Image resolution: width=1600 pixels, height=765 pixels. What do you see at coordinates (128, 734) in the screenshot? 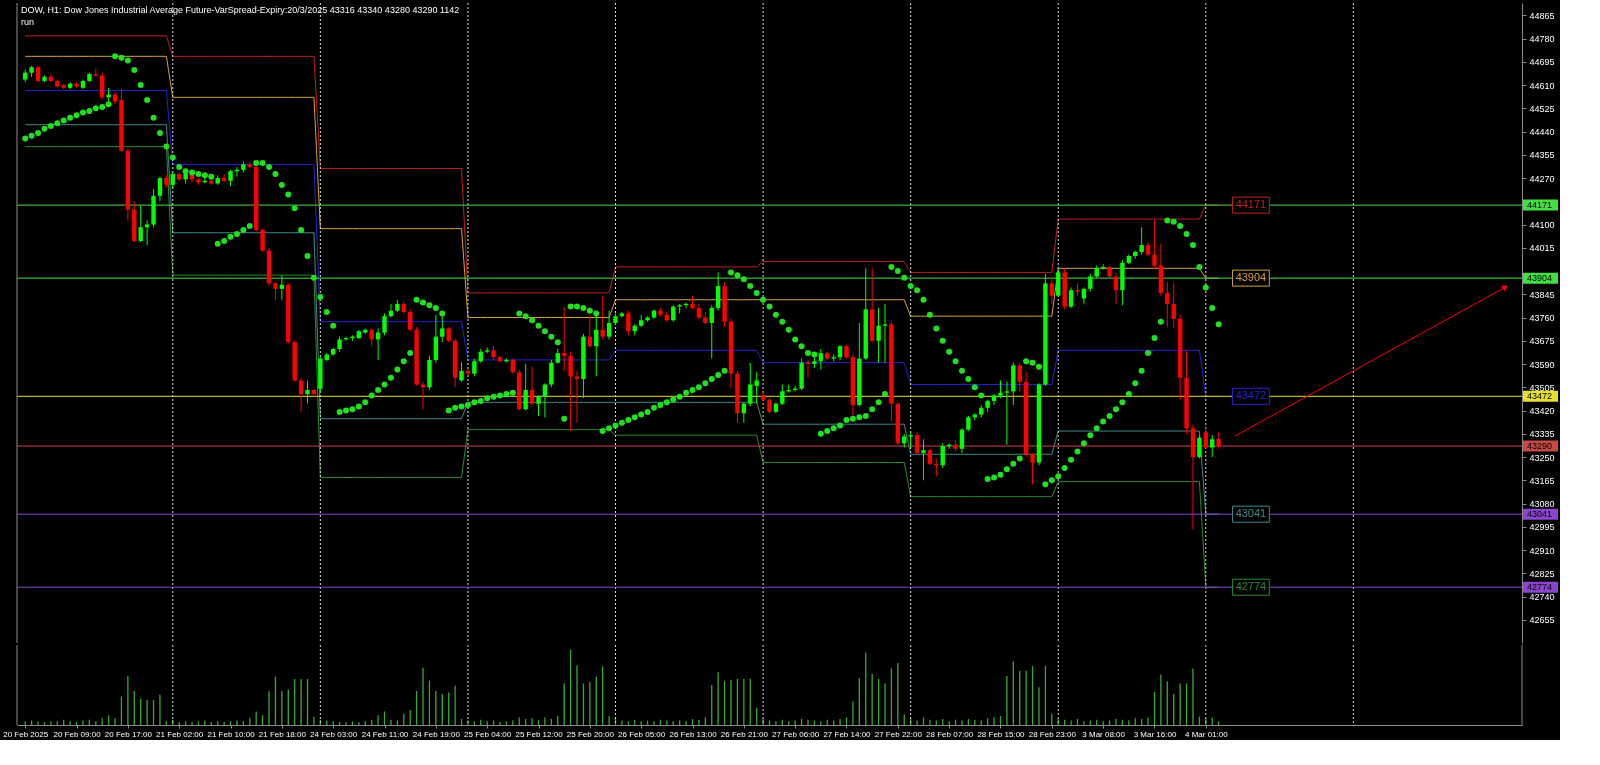
I see `x-tick-label: 20 Feb 17:00` at bounding box center [128, 734].